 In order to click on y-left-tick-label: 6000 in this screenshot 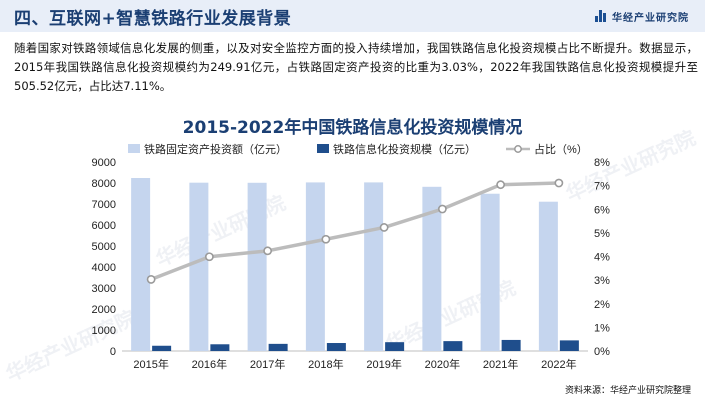, I will do `click(104, 226)`.